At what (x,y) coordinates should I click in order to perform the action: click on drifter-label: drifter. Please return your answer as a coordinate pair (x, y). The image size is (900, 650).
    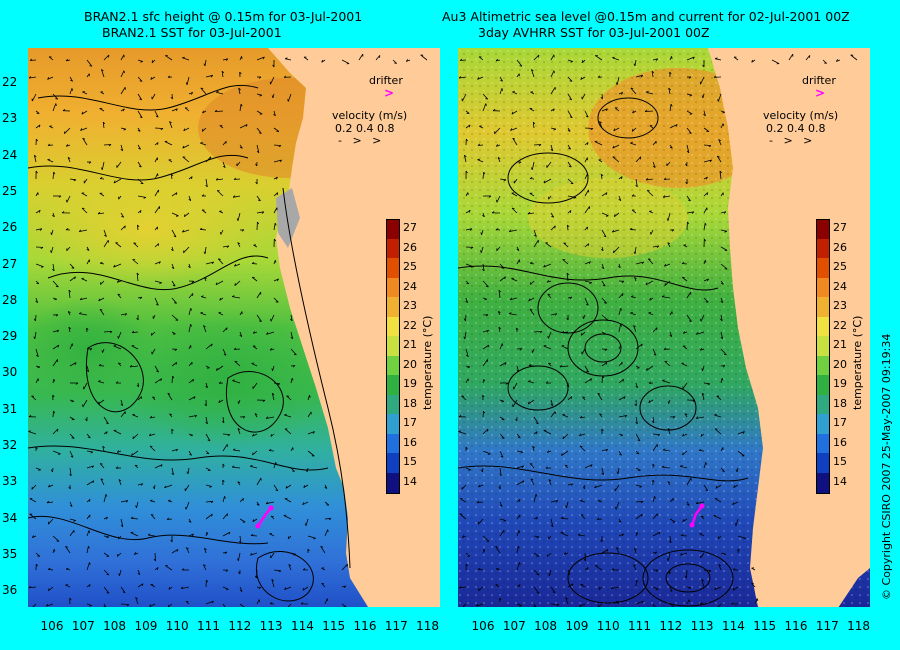
    Looking at the image, I should click on (386, 80).